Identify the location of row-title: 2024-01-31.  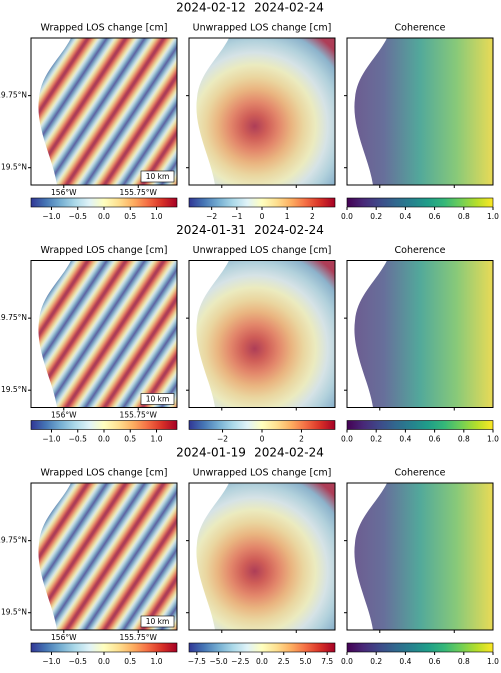
(211, 230).